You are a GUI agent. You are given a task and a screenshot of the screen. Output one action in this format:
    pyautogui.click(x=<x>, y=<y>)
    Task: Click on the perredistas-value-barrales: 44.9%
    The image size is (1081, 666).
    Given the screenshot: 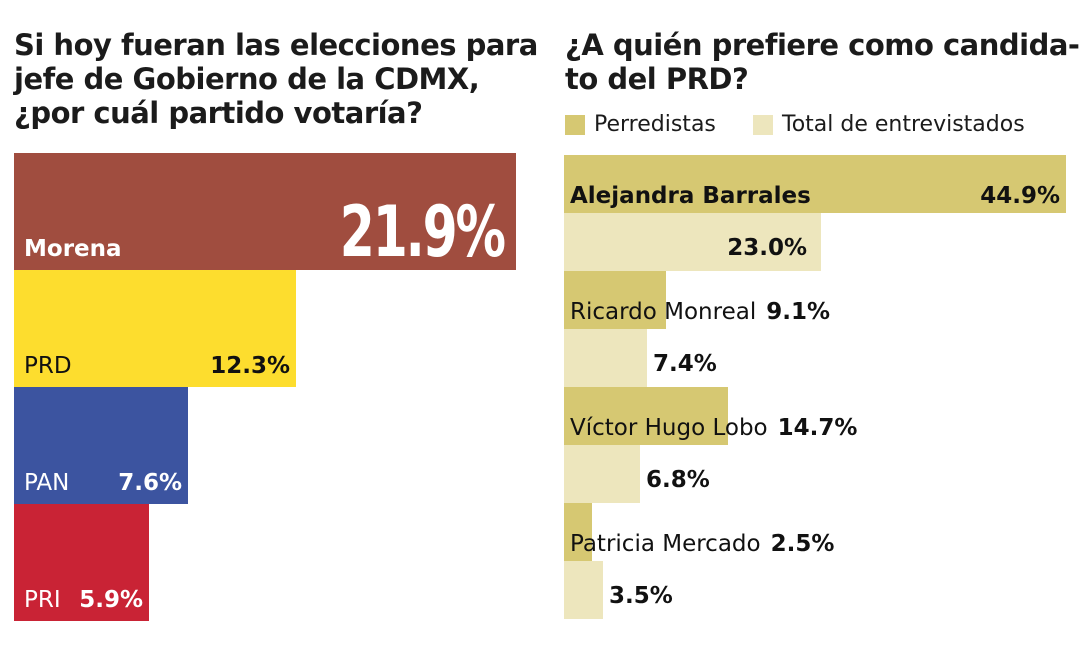 What is the action you would take?
    pyautogui.click(x=1020, y=196)
    